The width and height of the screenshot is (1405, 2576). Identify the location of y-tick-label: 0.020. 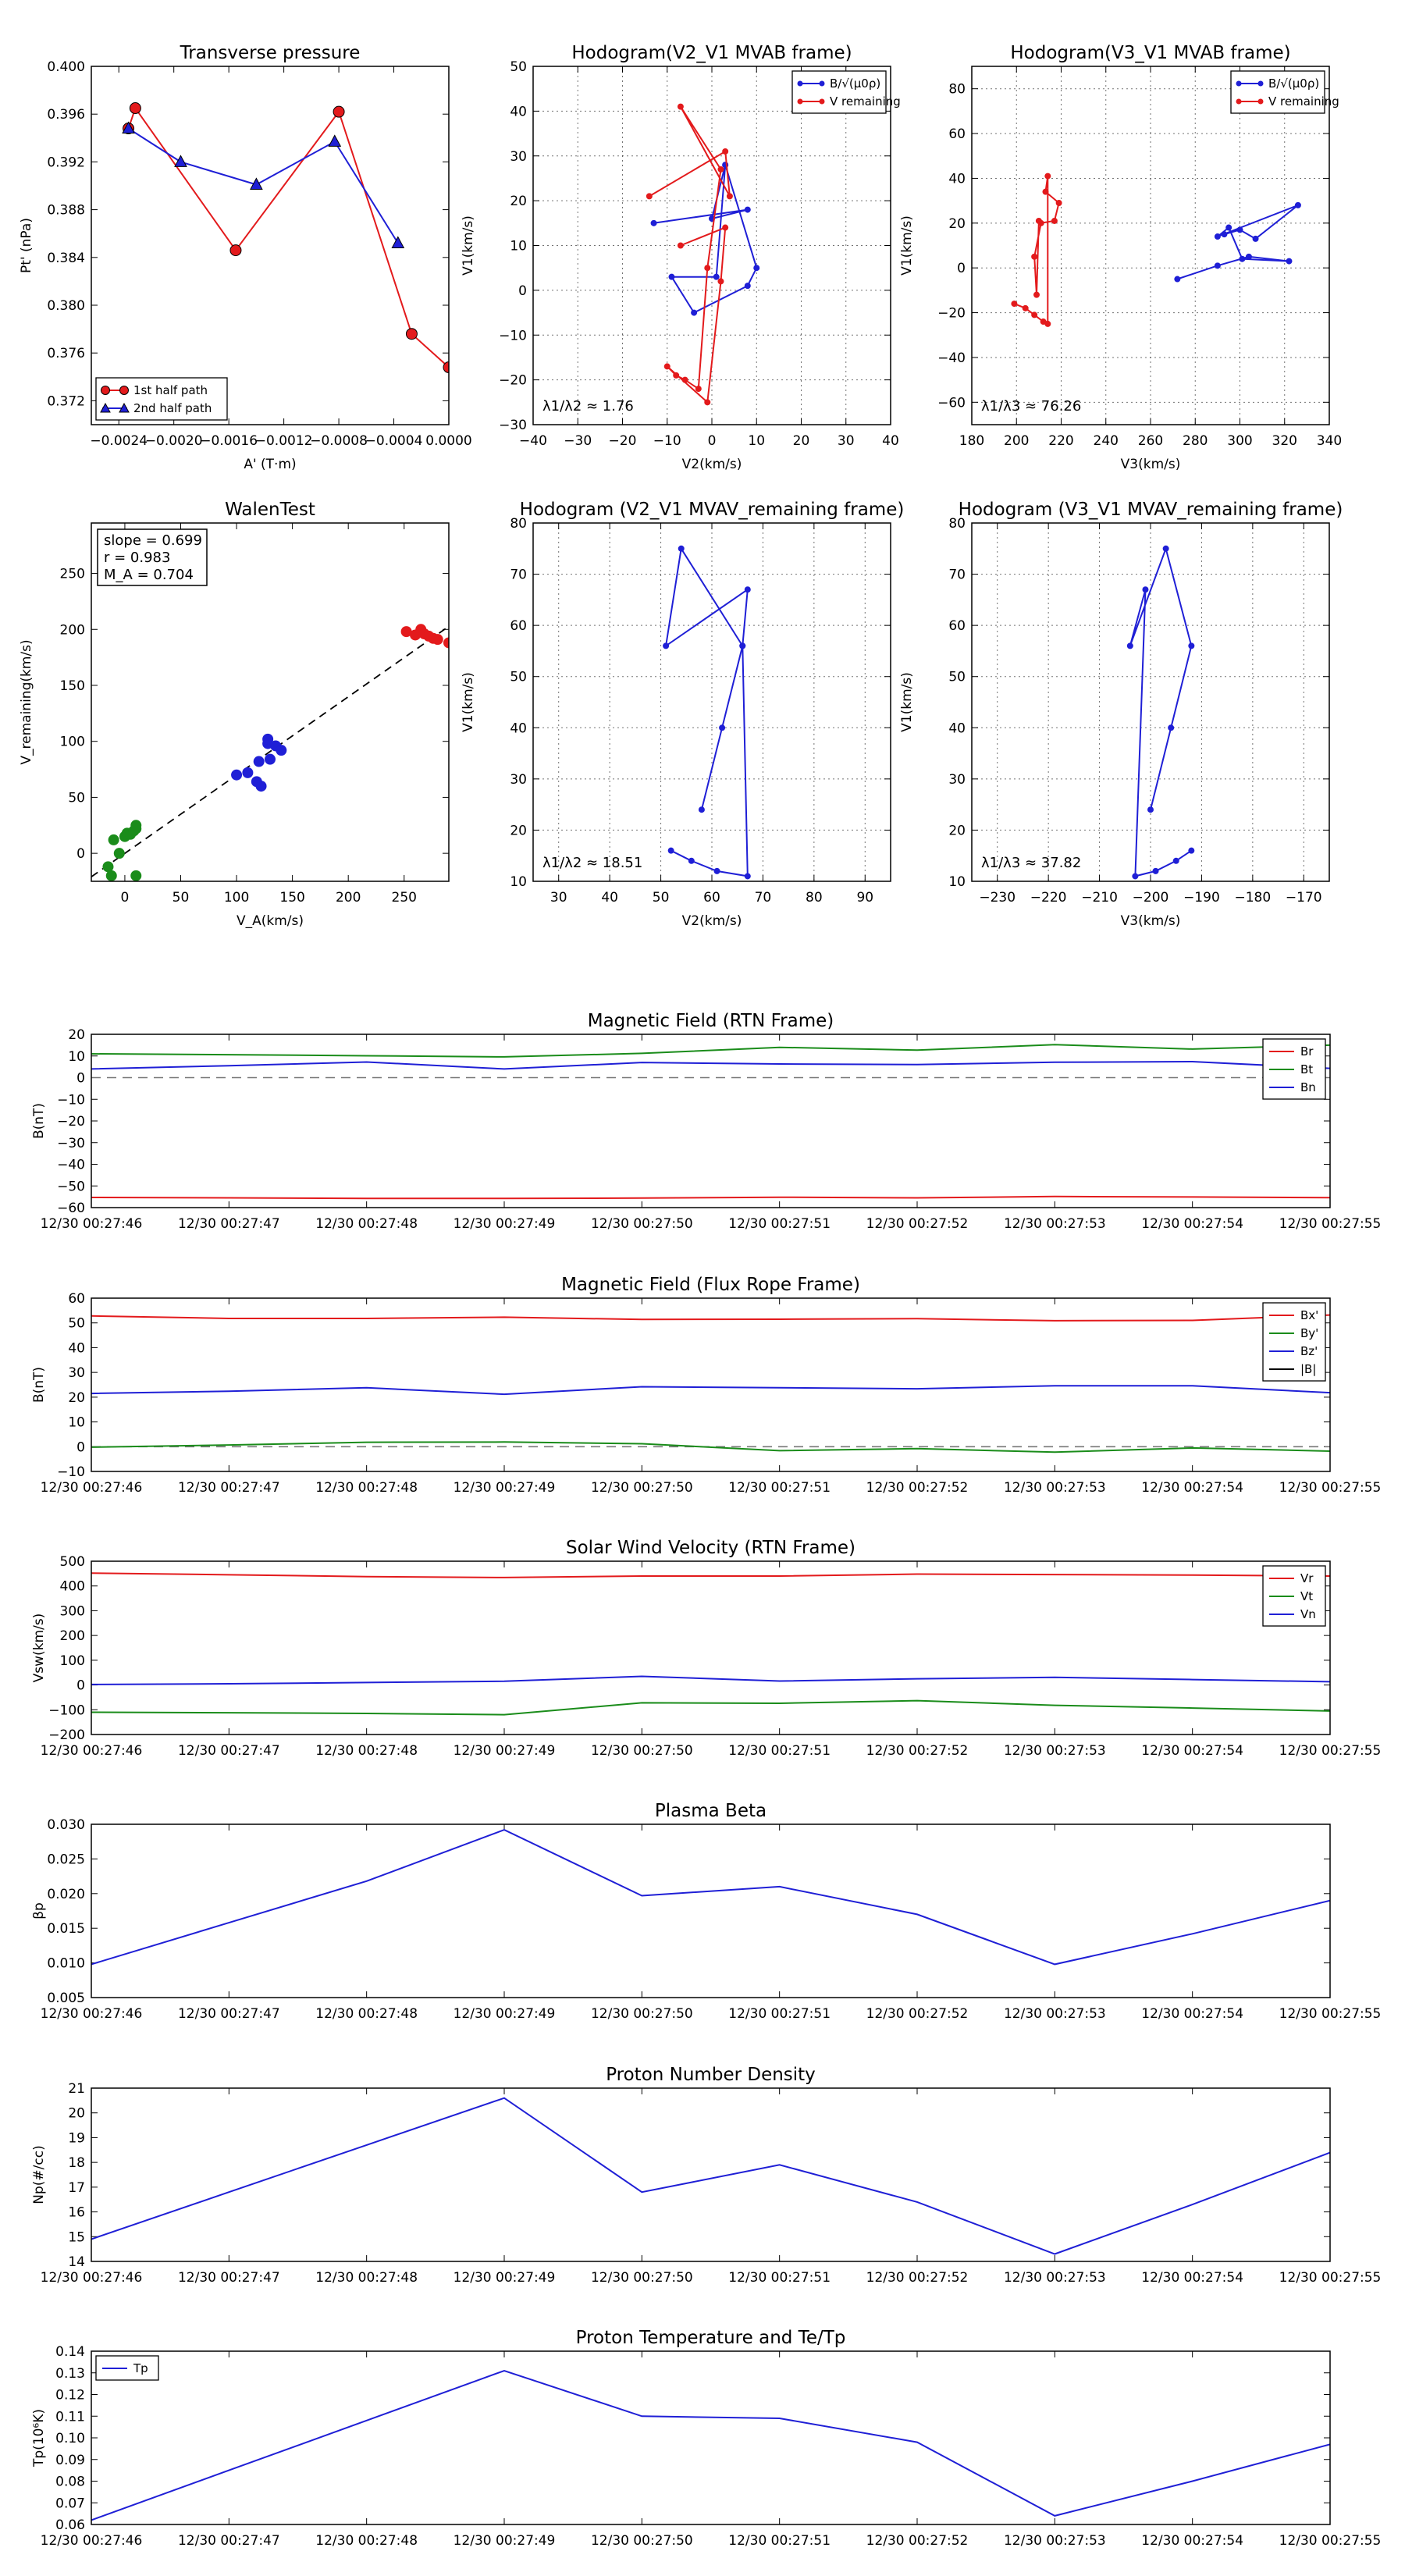
(66, 1895).